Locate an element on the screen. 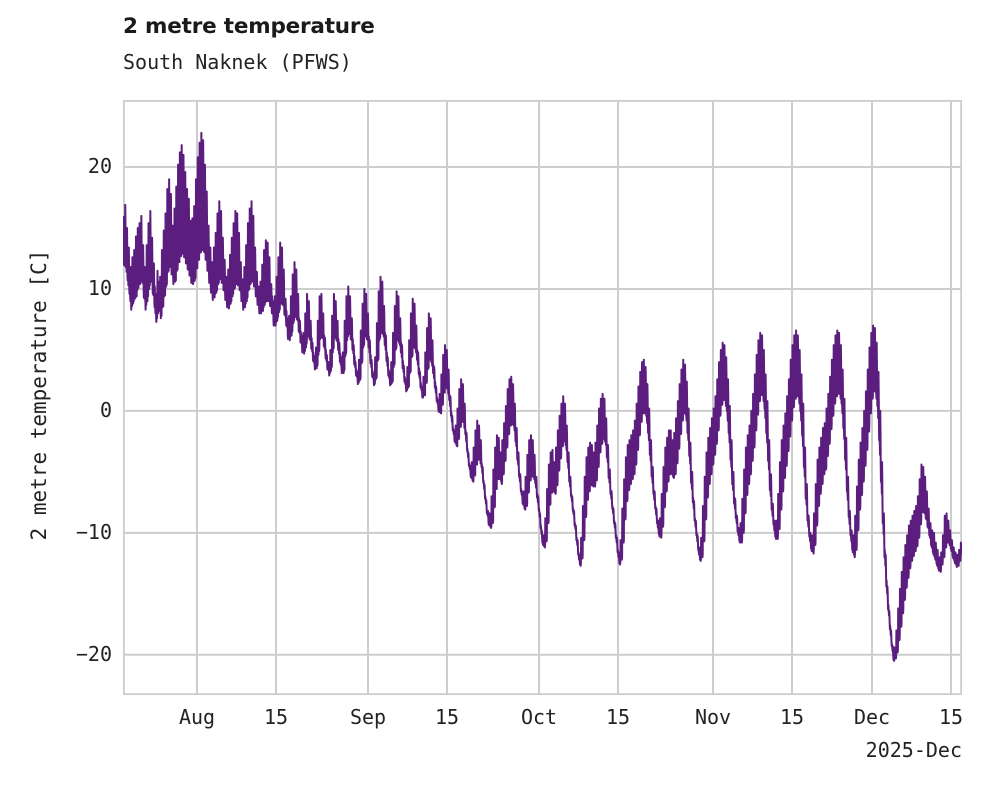 The width and height of the screenshot is (981, 785). y-tick-label: 20 is located at coordinates (99, 166).